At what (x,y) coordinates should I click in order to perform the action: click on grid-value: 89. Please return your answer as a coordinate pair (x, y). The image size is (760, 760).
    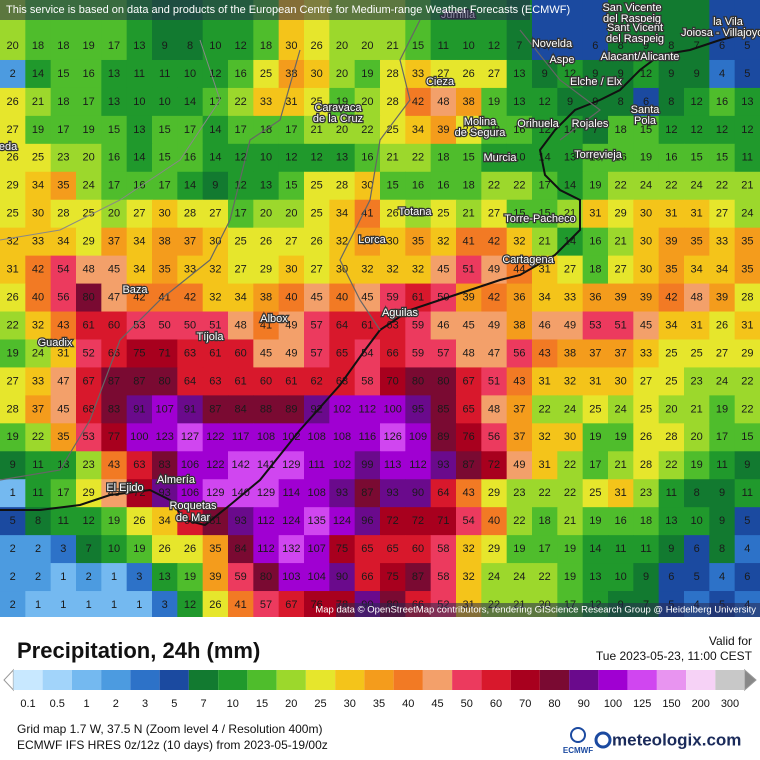
    Looking at the image, I should click on (443, 437).